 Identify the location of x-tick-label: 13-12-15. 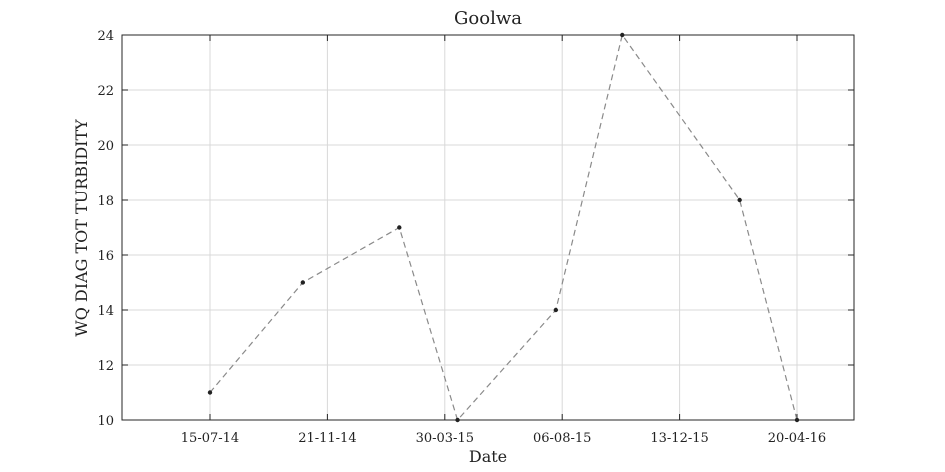
(679, 438).